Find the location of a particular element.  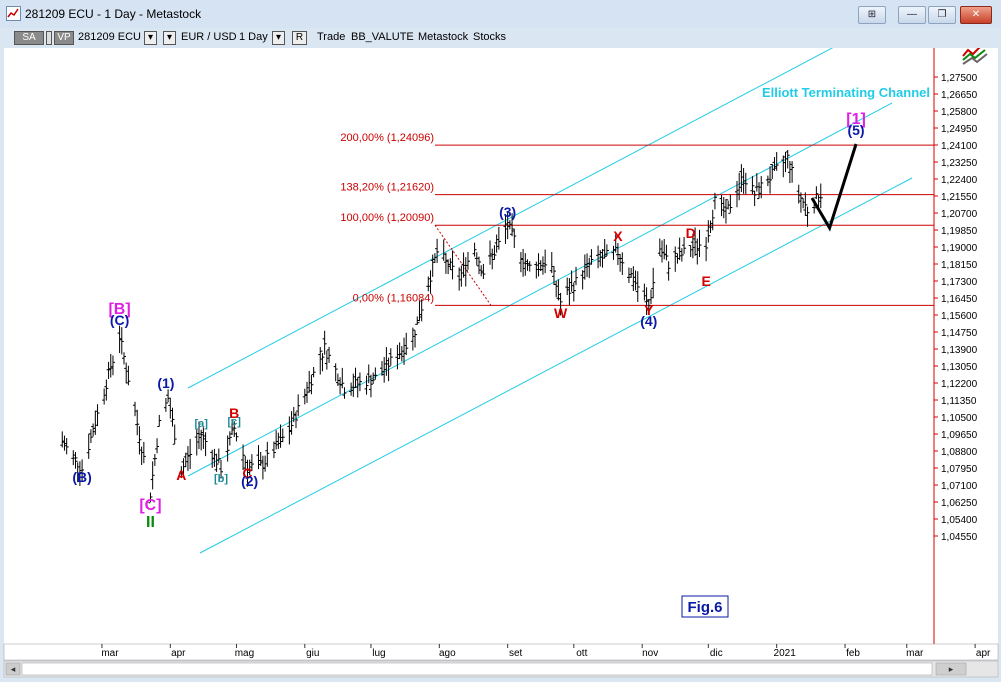

price-tick-label: 1,12200 is located at coordinates (959, 384).